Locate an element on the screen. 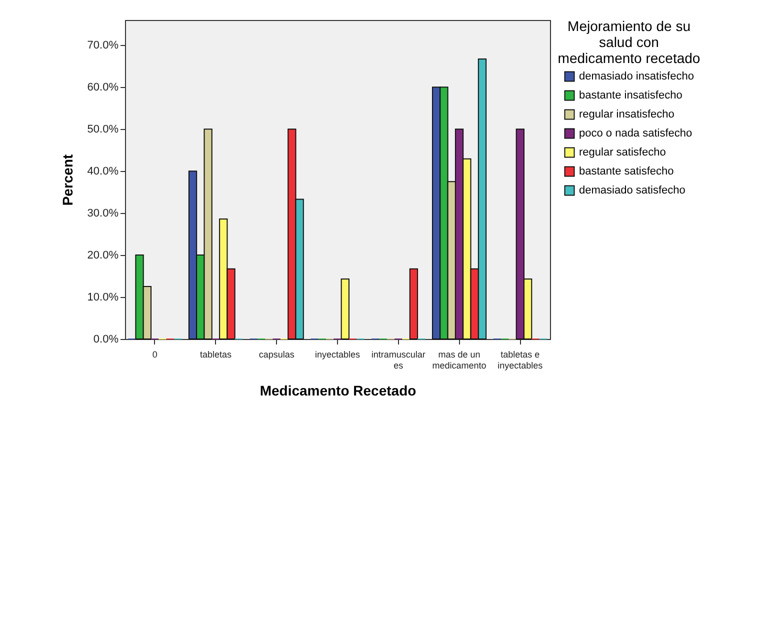  y-tick-label: 20.0% is located at coordinates (103, 256).